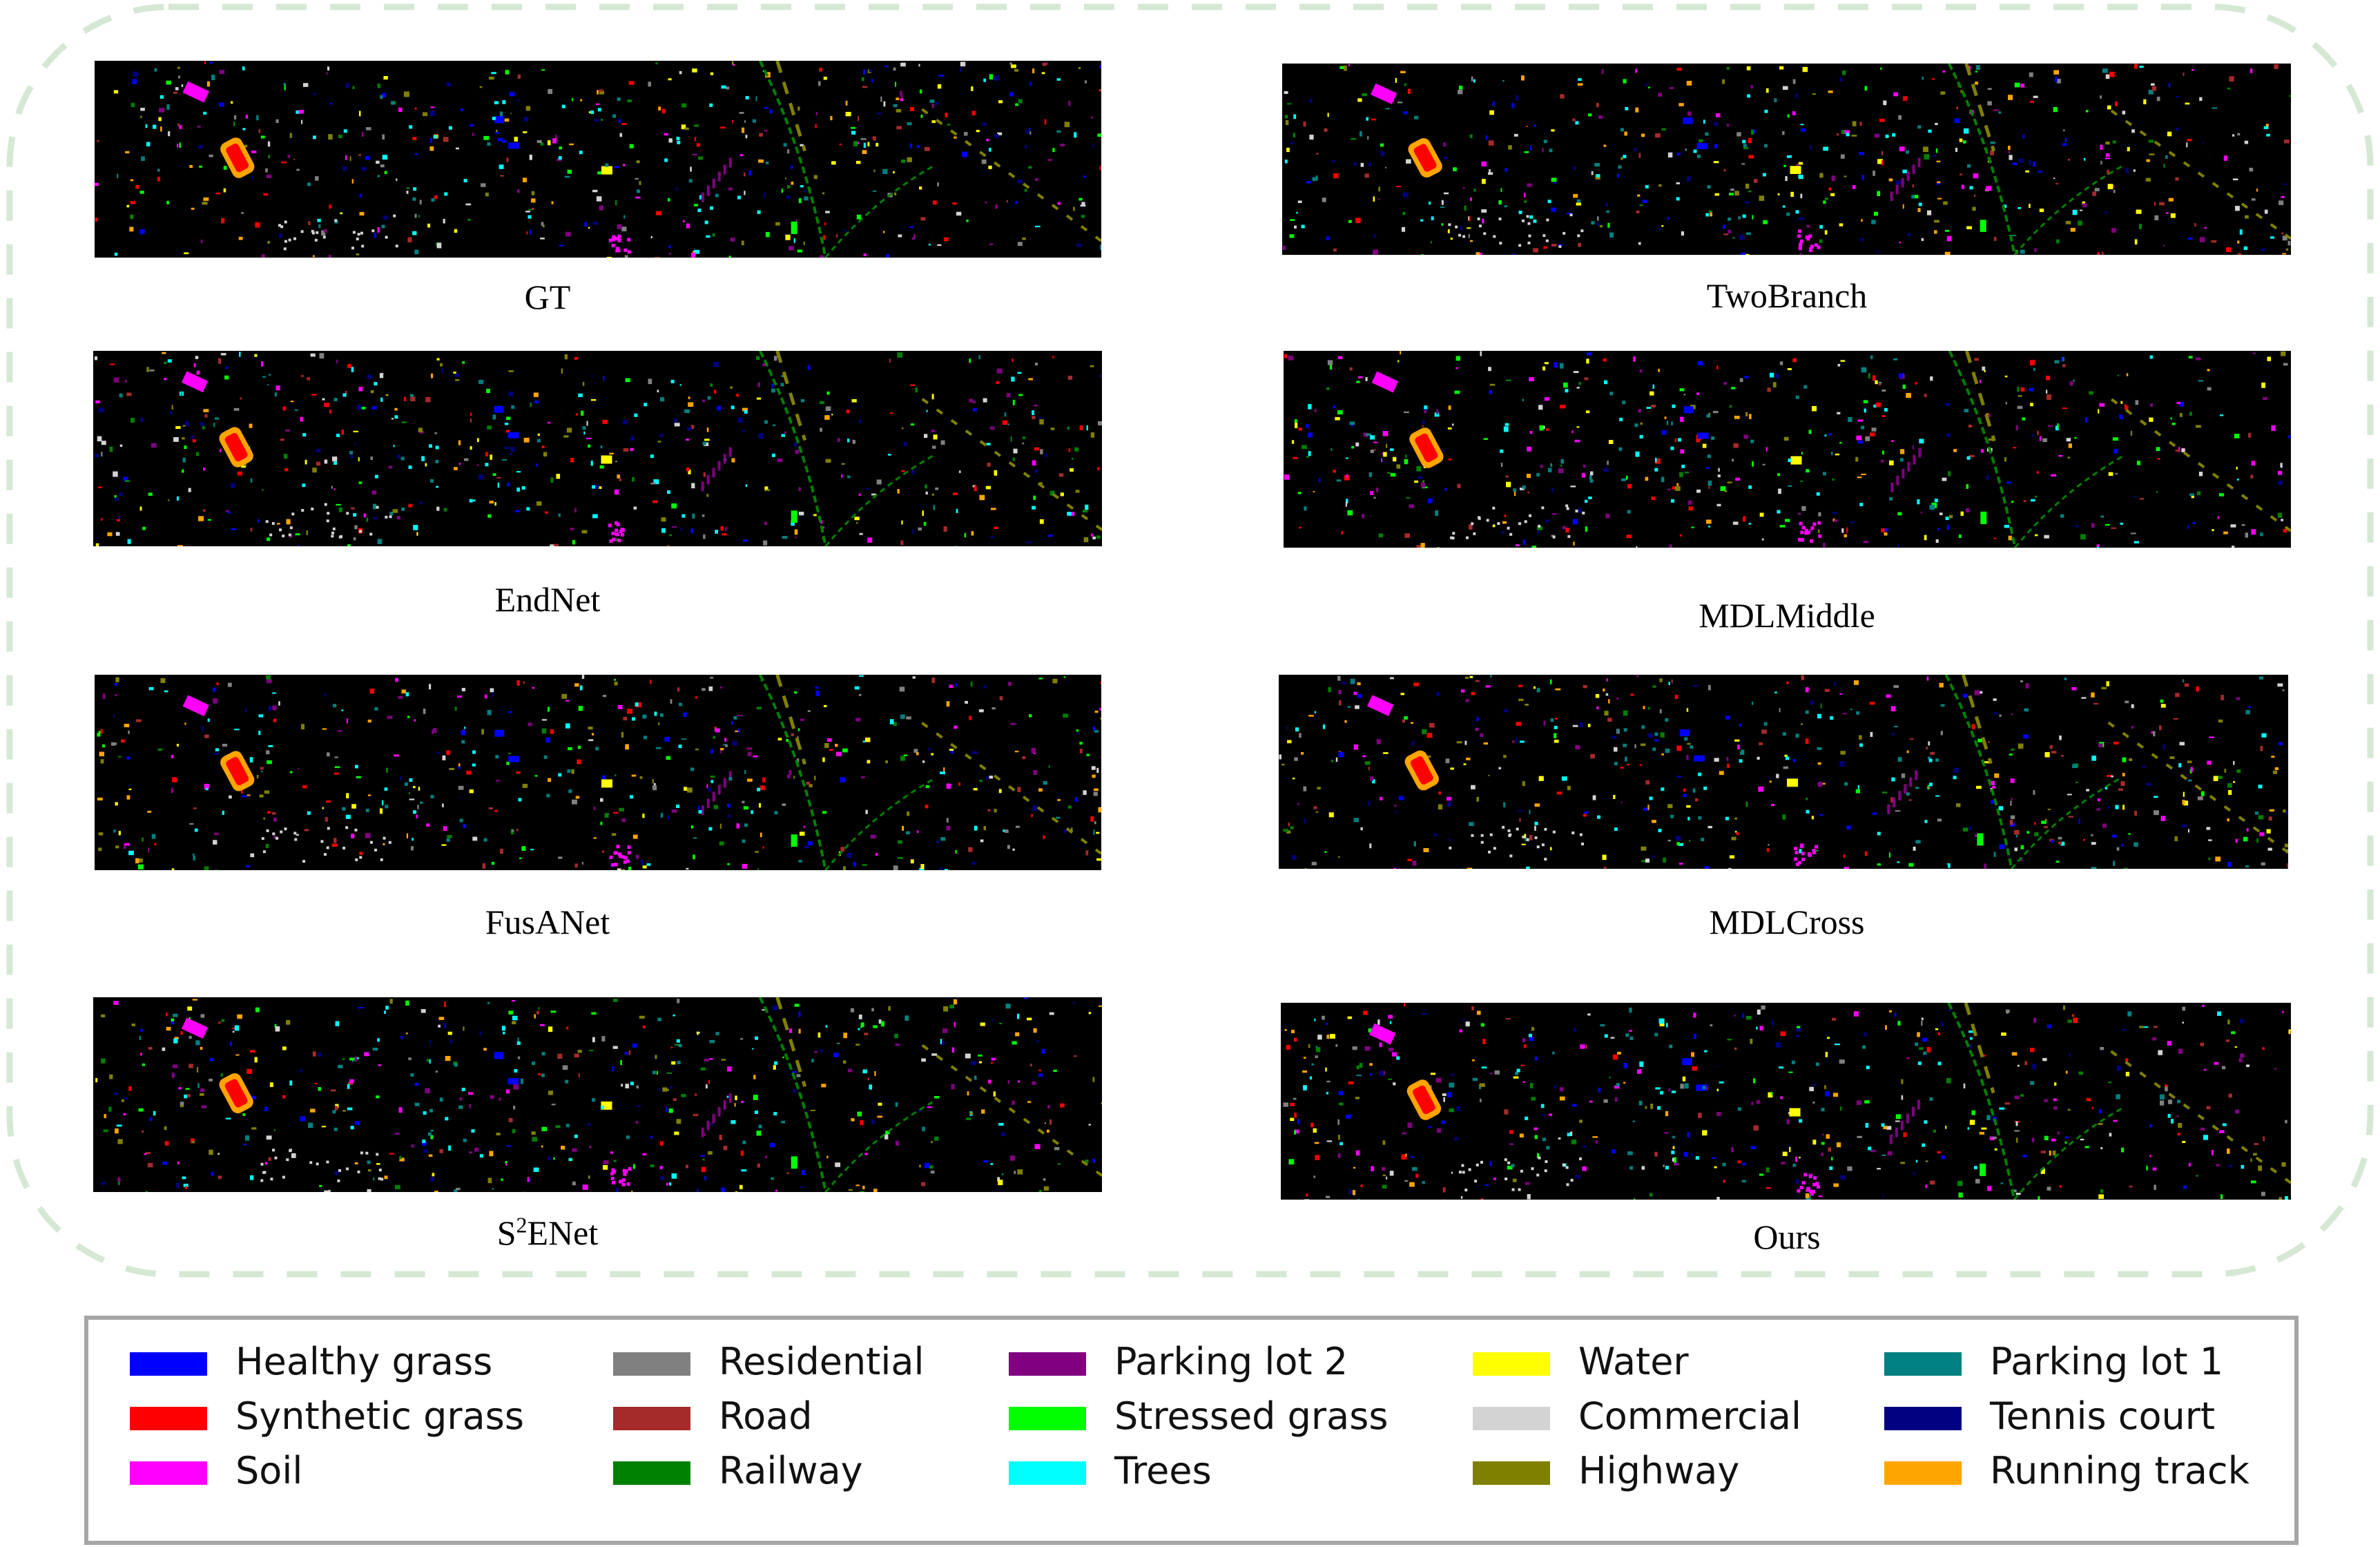 The width and height of the screenshot is (2380, 1547). What do you see at coordinates (269, 1470) in the screenshot?
I see `legend-label-soil: Soil` at bounding box center [269, 1470].